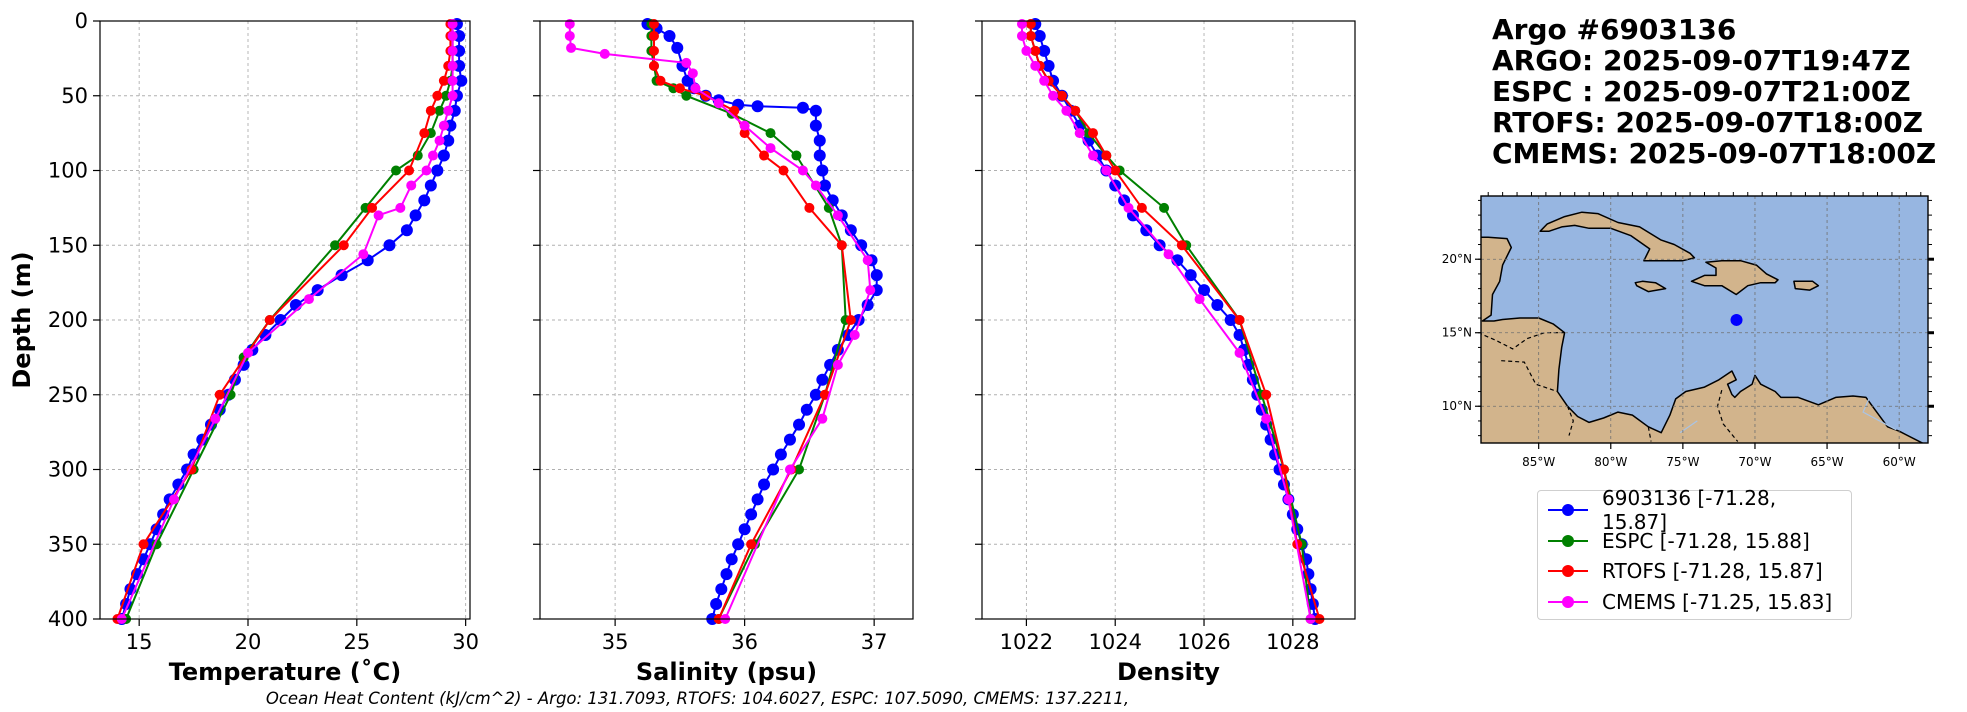 The height and width of the screenshot is (712, 1967). What do you see at coordinates (356, 642) in the screenshot?
I see `x-tick-label: 25` at bounding box center [356, 642].